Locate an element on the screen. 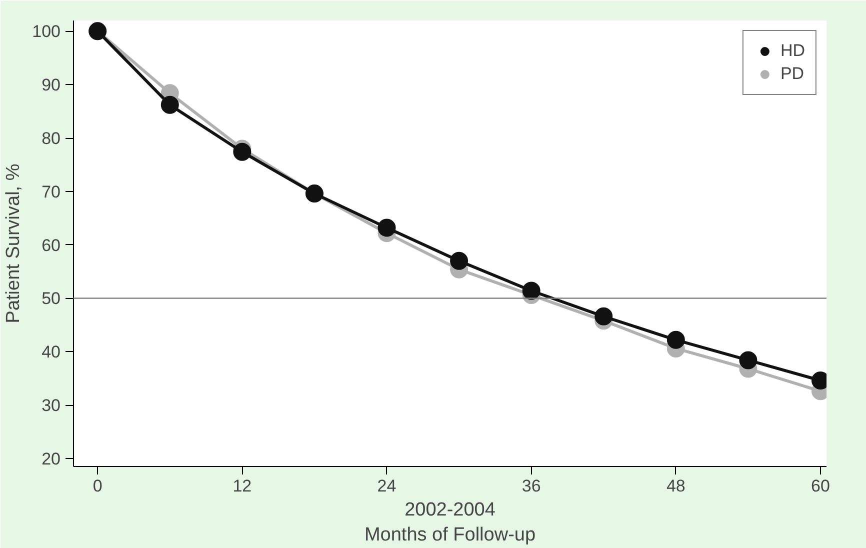 The image size is (866, 548). legend-label: PD is located at coordinates (792, 74).